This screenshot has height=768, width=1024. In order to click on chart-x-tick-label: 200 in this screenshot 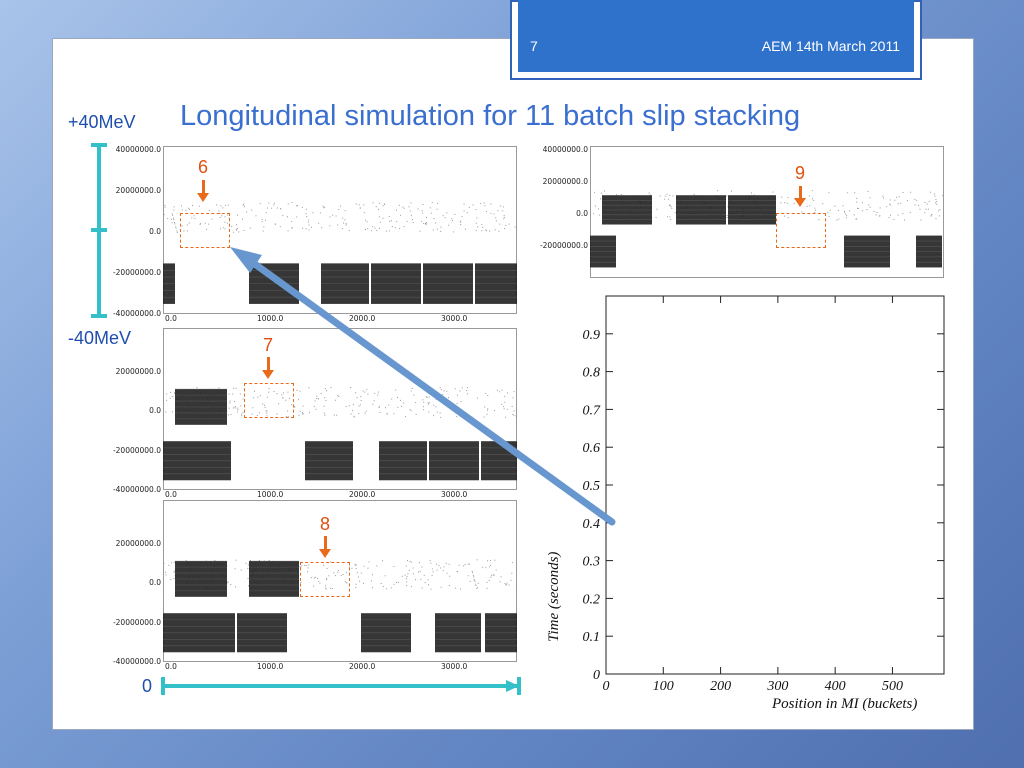, I will do `click(720, 686)`.